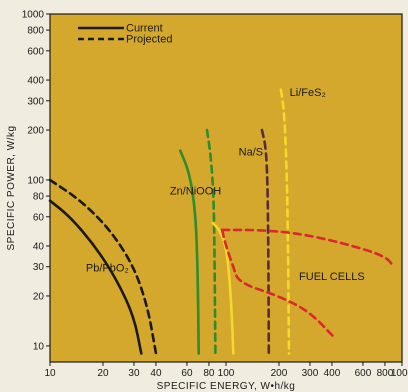 The image size is (408, 392). What do you see at coordinates (189, 252) in the screenshot?
I see `zn-niooh-current-line` at bounding box center [189, 252].